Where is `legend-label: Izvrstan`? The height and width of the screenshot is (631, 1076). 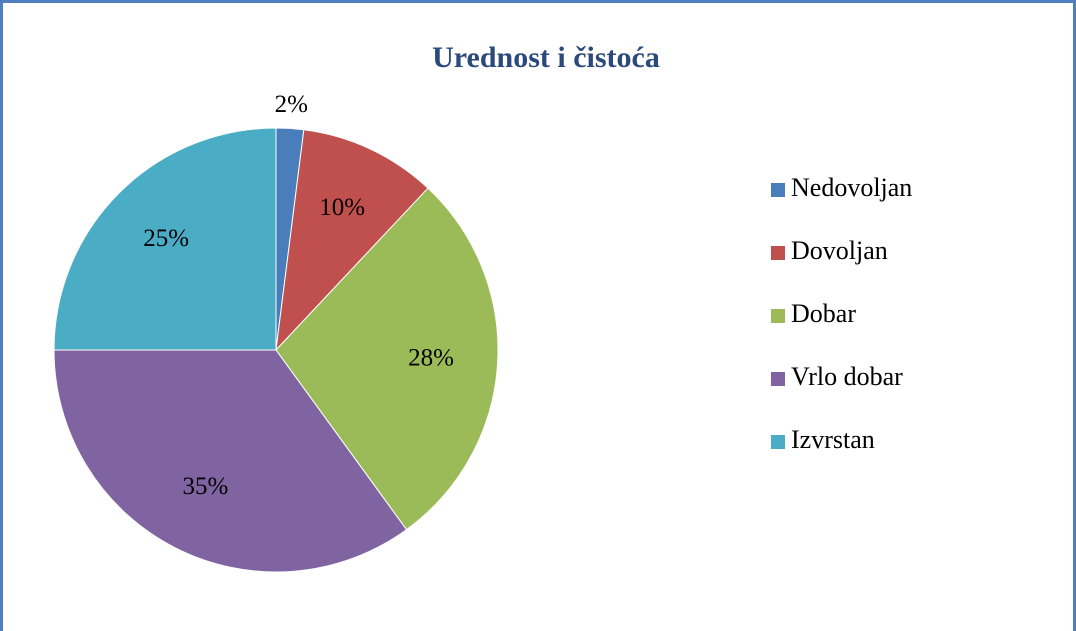
legend-label: Izvrstan is located at coordinates (833, 439).